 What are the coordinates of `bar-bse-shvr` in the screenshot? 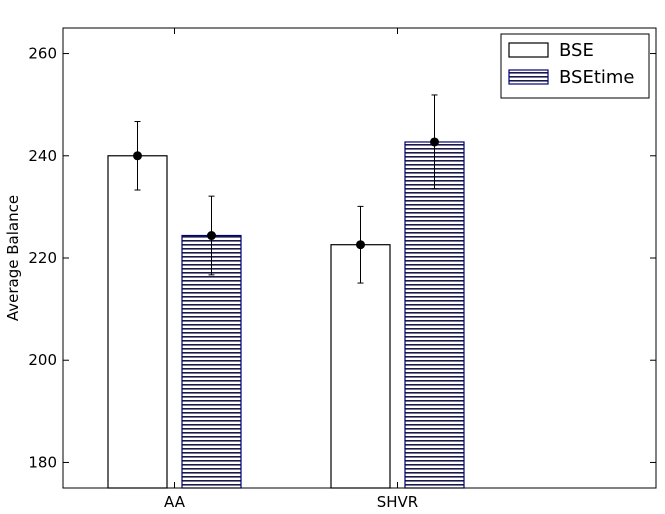 It's located at (360, 366).